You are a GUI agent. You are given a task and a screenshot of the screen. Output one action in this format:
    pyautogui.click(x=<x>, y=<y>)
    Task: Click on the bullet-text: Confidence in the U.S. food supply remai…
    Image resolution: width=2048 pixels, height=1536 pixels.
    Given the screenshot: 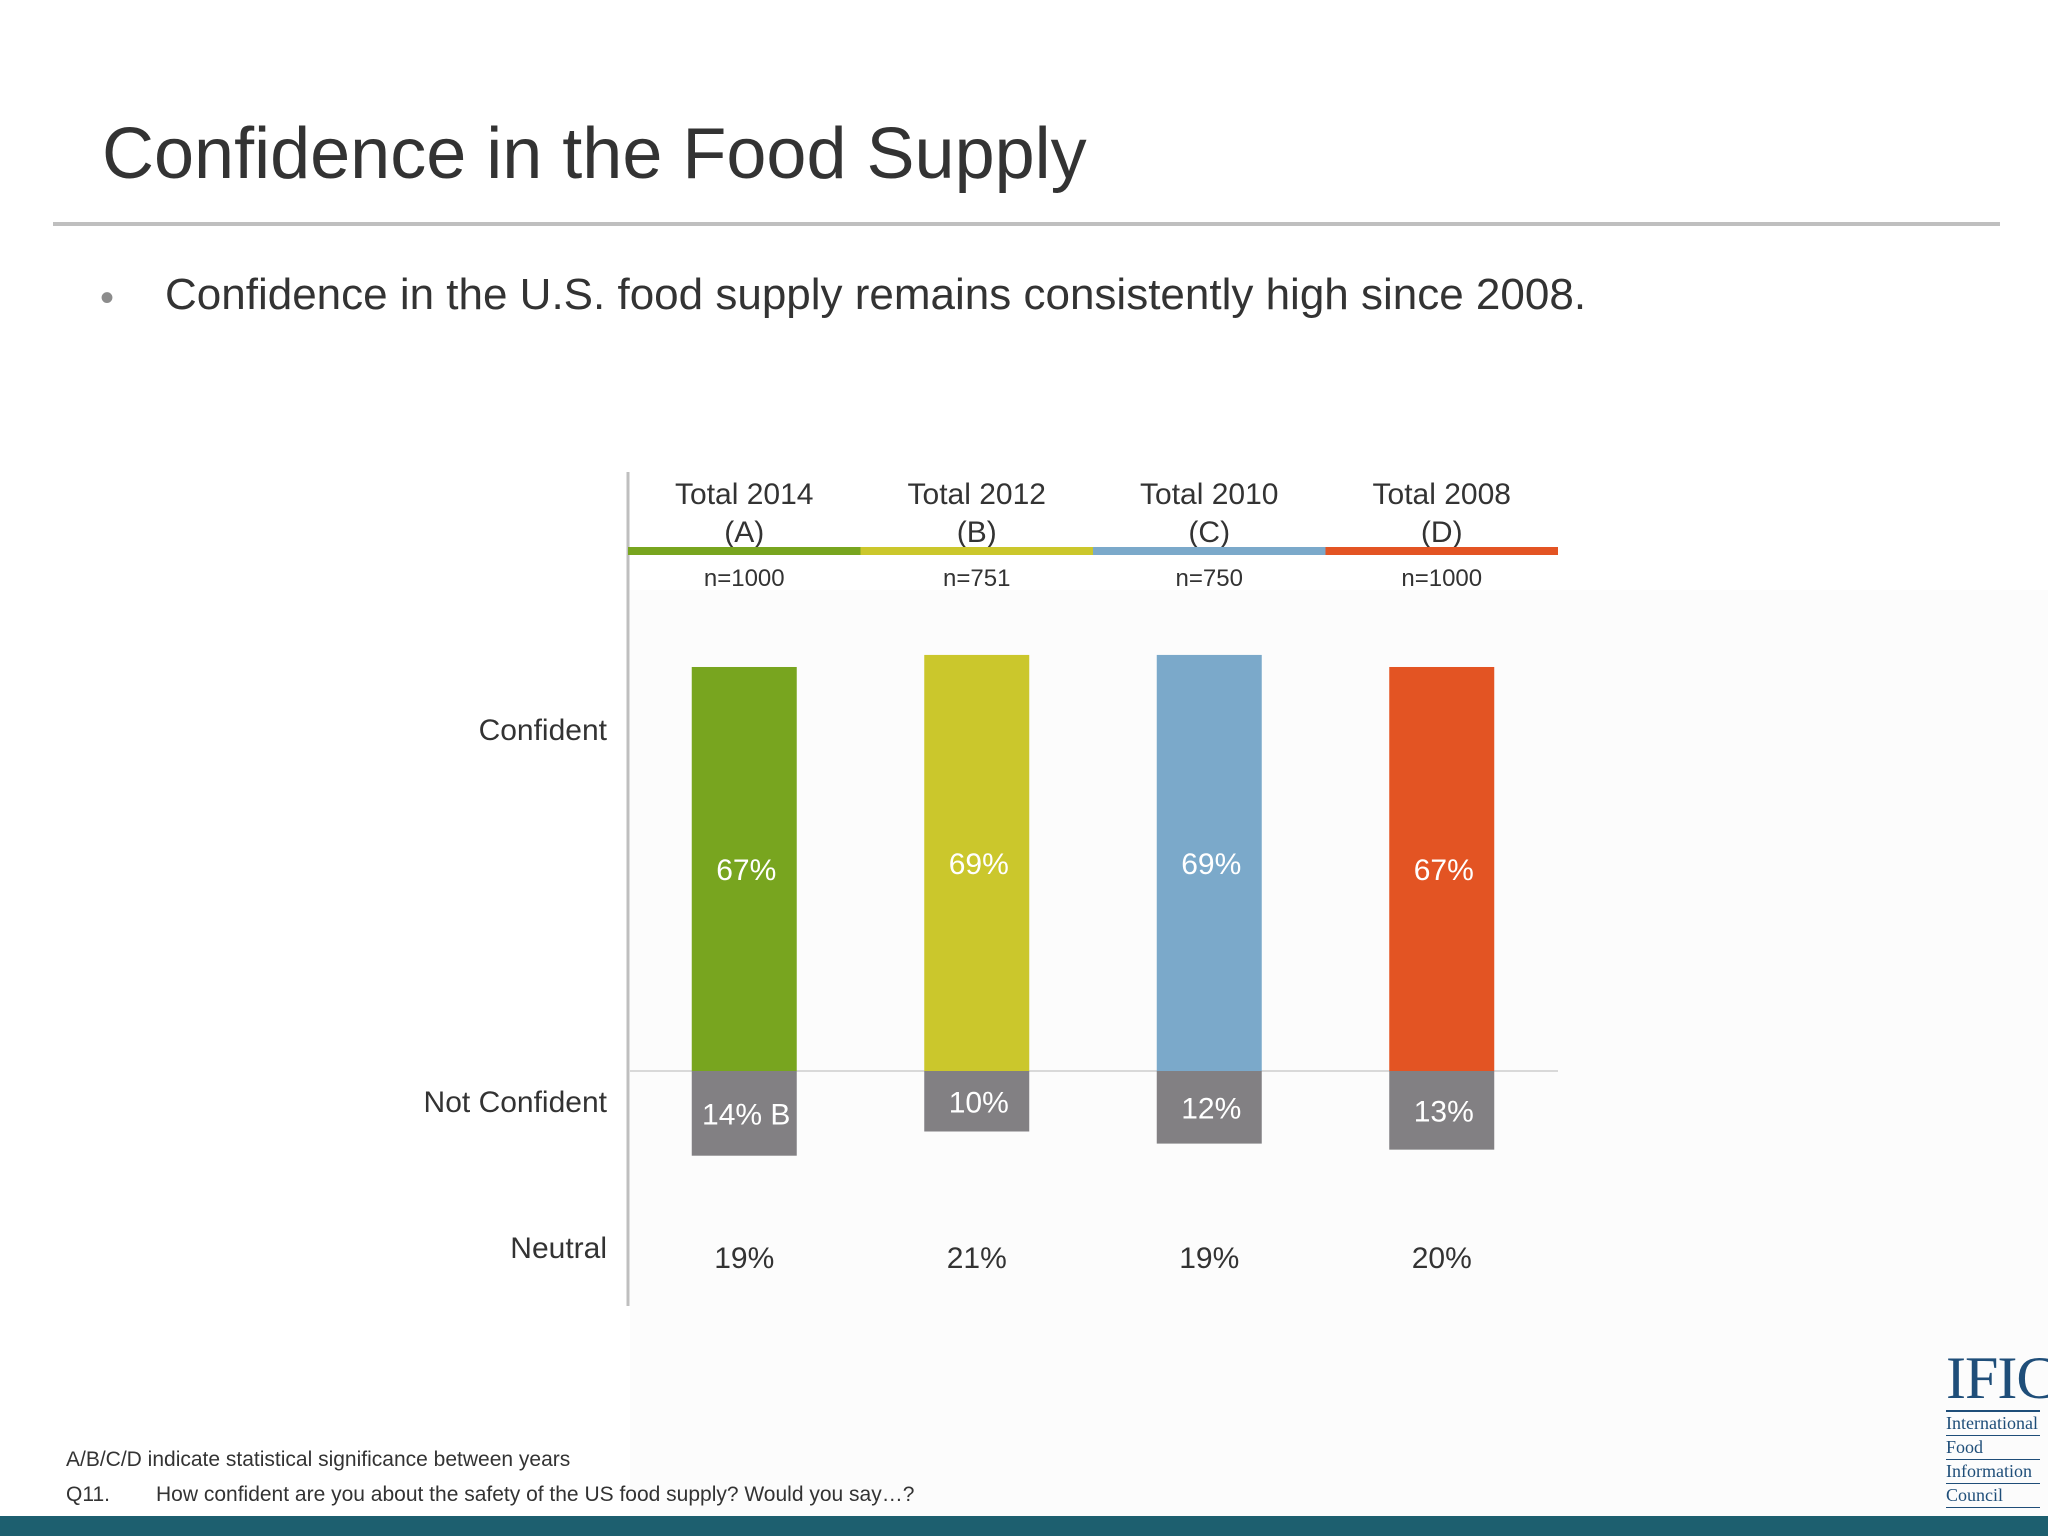 What is the action you would take?
    pyautogui.click(x=876, y=294)
    